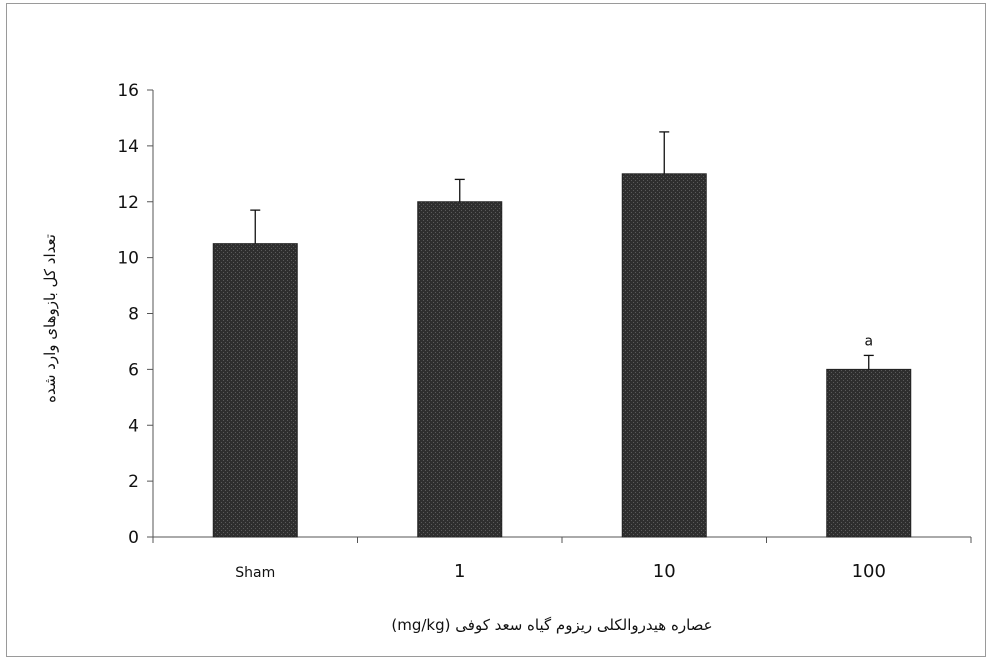 The width and height of the screenshot is (990, 662). Describe the element at coordinates (868, 341) in the screenshot. I see `significance-label: a` at that location.